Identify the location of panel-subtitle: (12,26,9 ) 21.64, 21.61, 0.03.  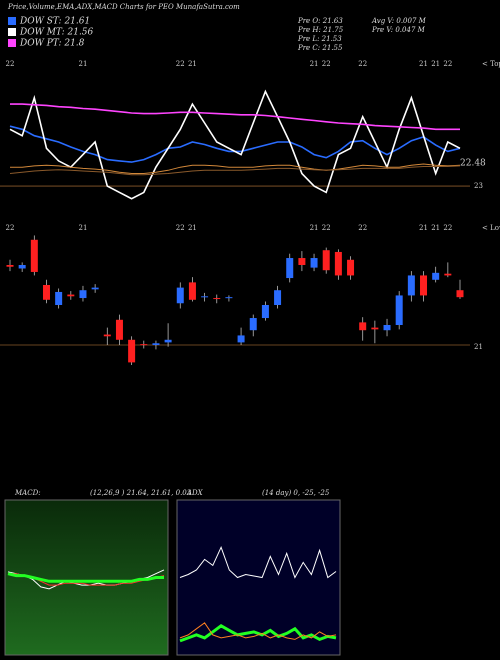
(141, 493).